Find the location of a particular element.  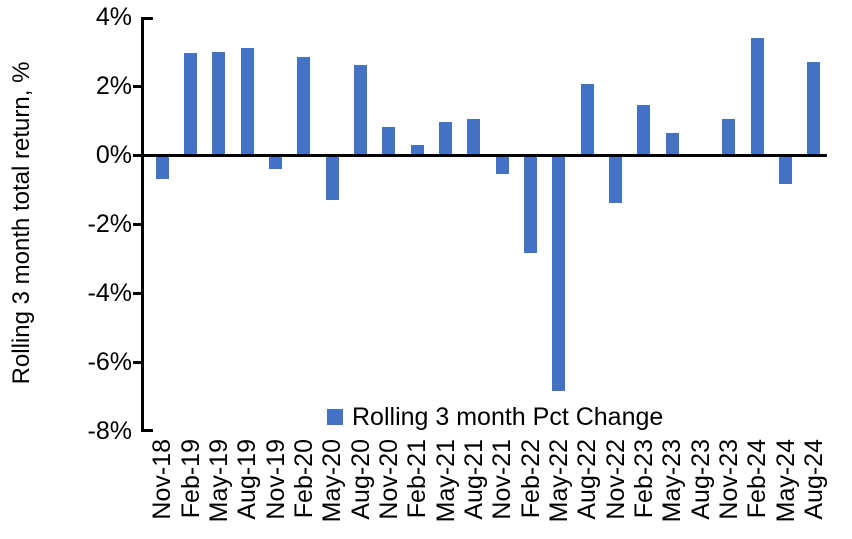

x-tick-label: Nov-18 is located at coordinates (162, 479).